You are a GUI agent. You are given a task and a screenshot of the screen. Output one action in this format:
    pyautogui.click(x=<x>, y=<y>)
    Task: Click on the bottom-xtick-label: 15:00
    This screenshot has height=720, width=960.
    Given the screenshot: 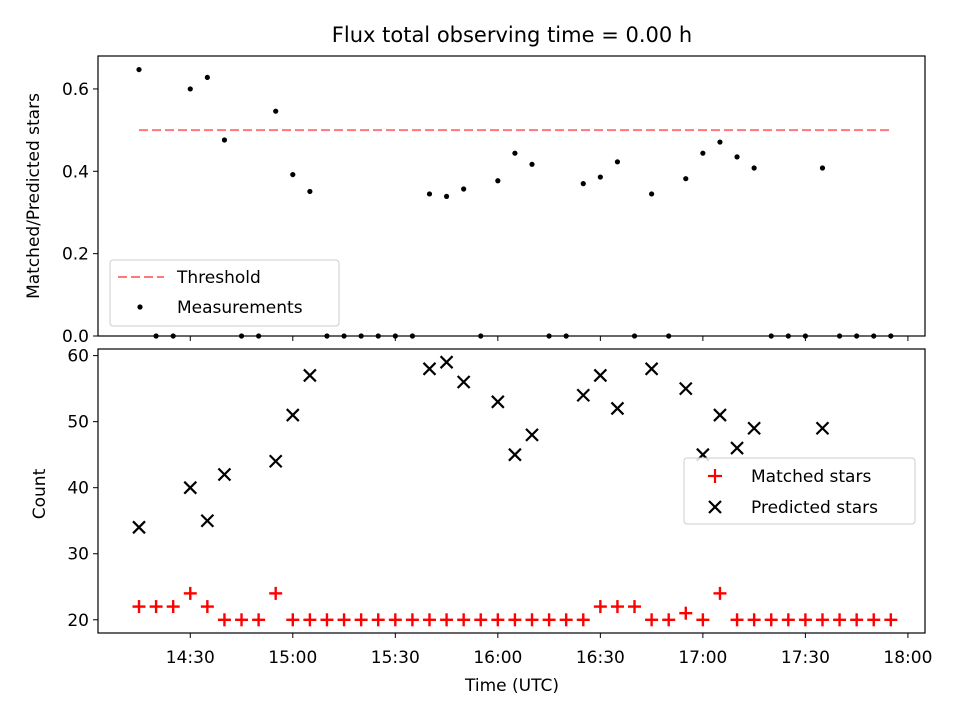 What is the action you would take?
    pyautogui.click(x=292, y=658)
    